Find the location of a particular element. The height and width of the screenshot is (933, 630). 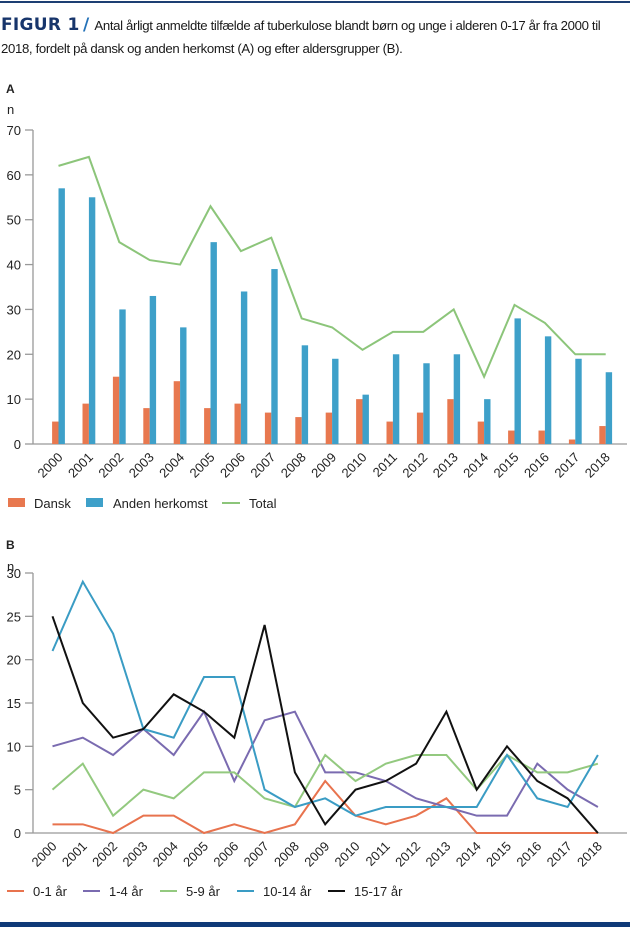

legend-panel-a: Dansk Anden herkomst Total is located at coordinates (142, 503).